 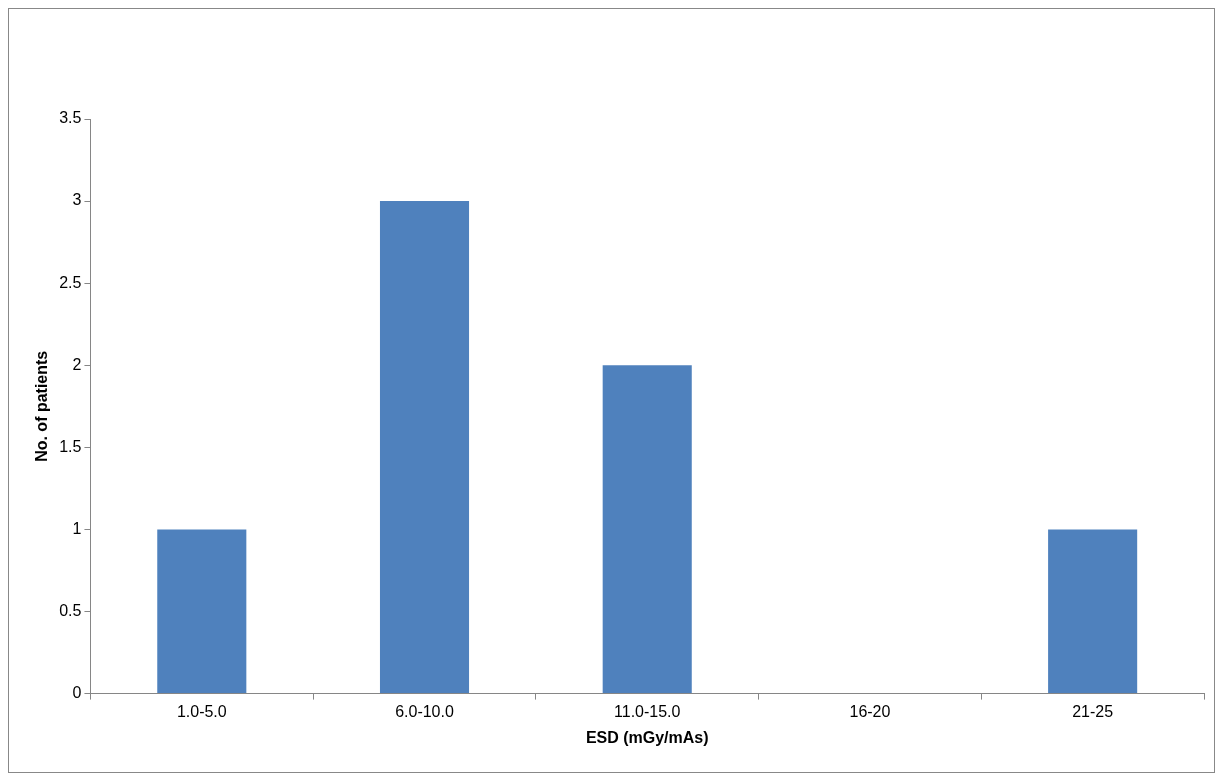 What do you see at coordinates (77, 693) in the screenshot?
I see `y-tick-label: 0` at bounding box center [77, 693].